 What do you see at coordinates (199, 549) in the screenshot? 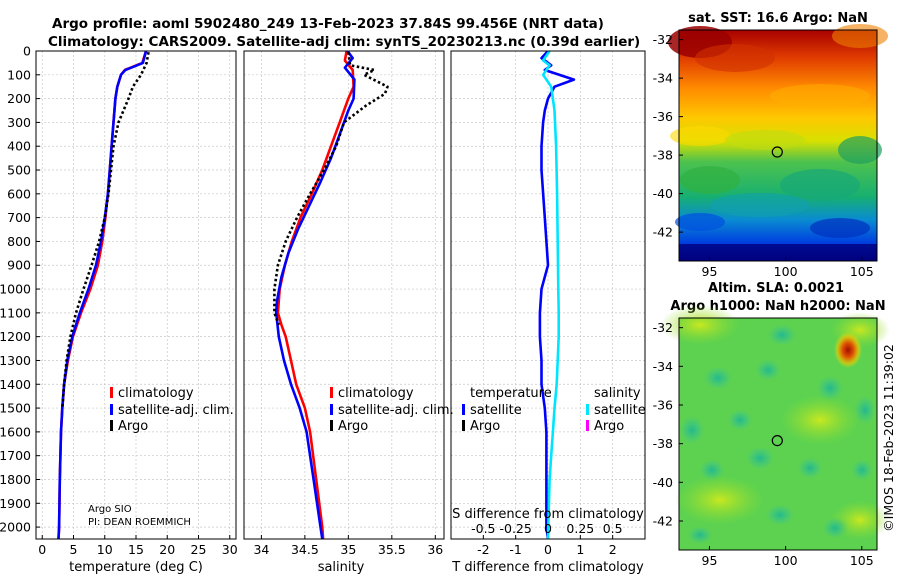
I see `x-tick-label: 25` at bounding box center [199, 549].